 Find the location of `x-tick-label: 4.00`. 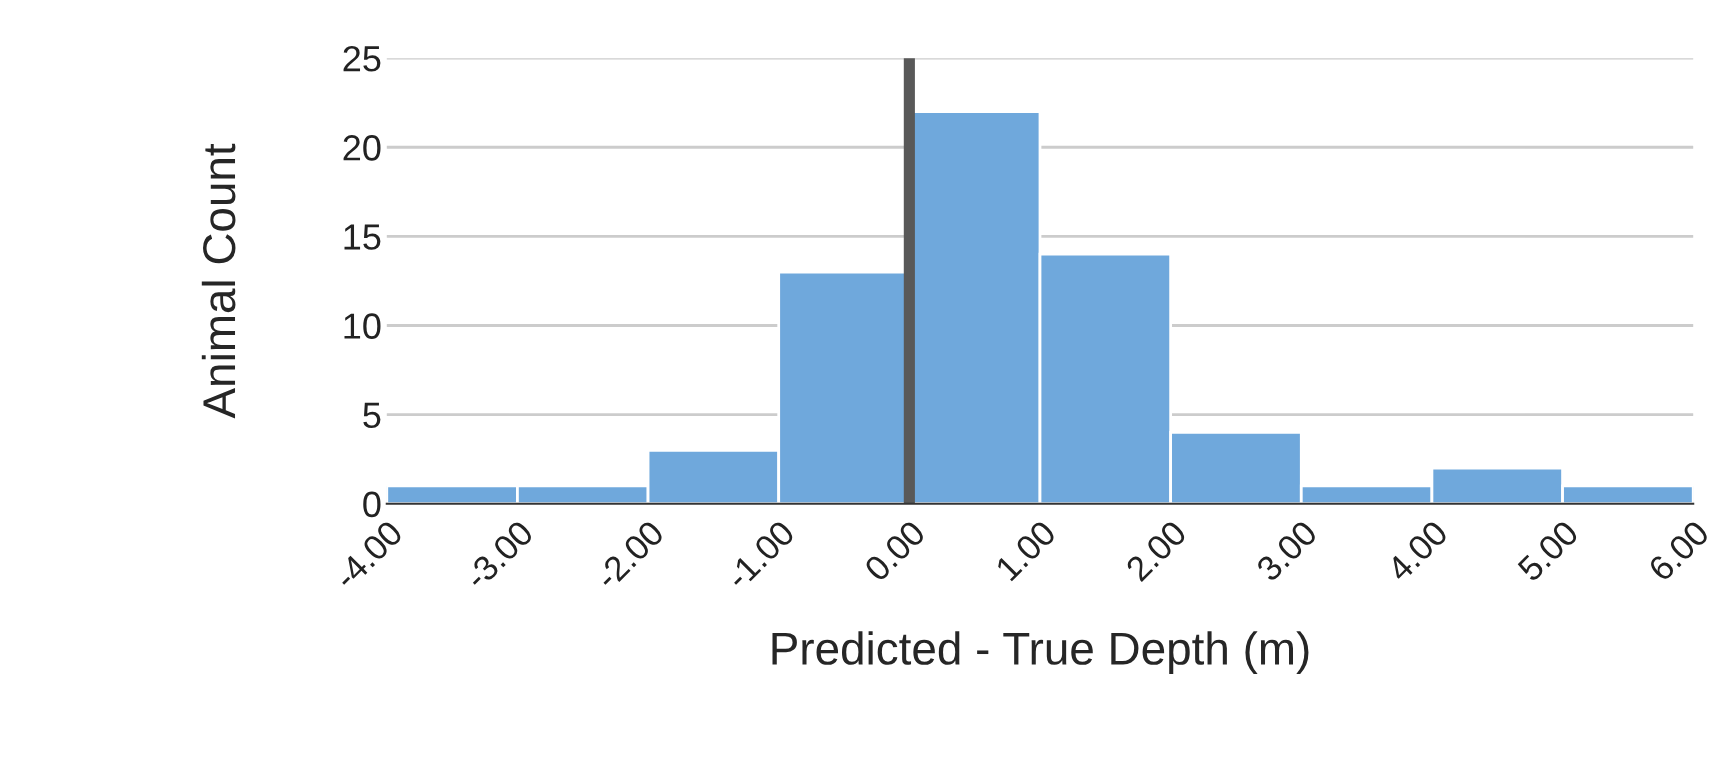

x-tick-label: 4.00 is located at coordinates (1417, 551).